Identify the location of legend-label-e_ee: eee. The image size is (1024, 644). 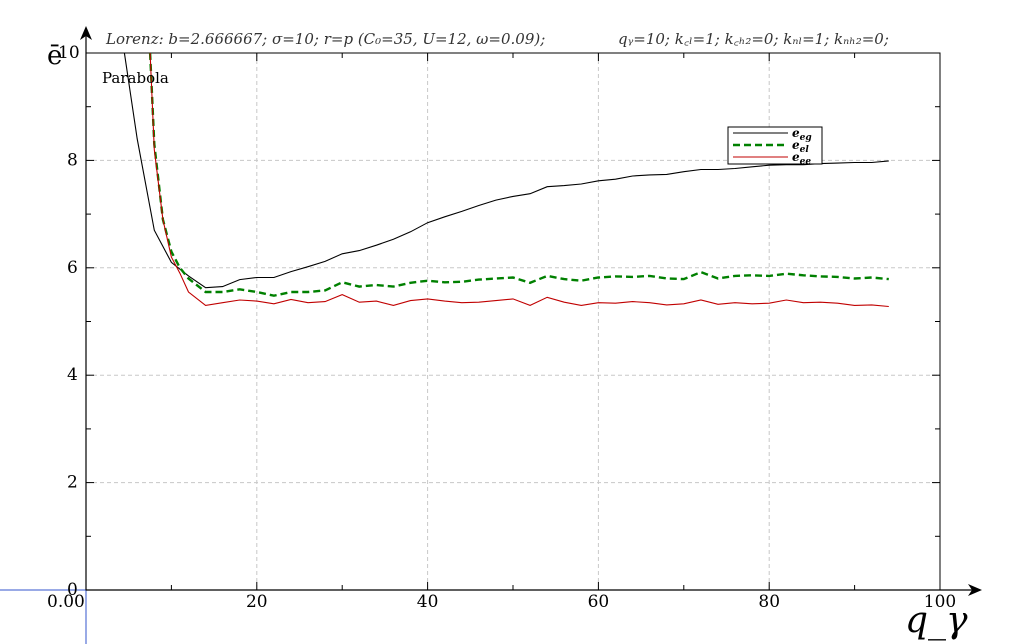
(801, 158).